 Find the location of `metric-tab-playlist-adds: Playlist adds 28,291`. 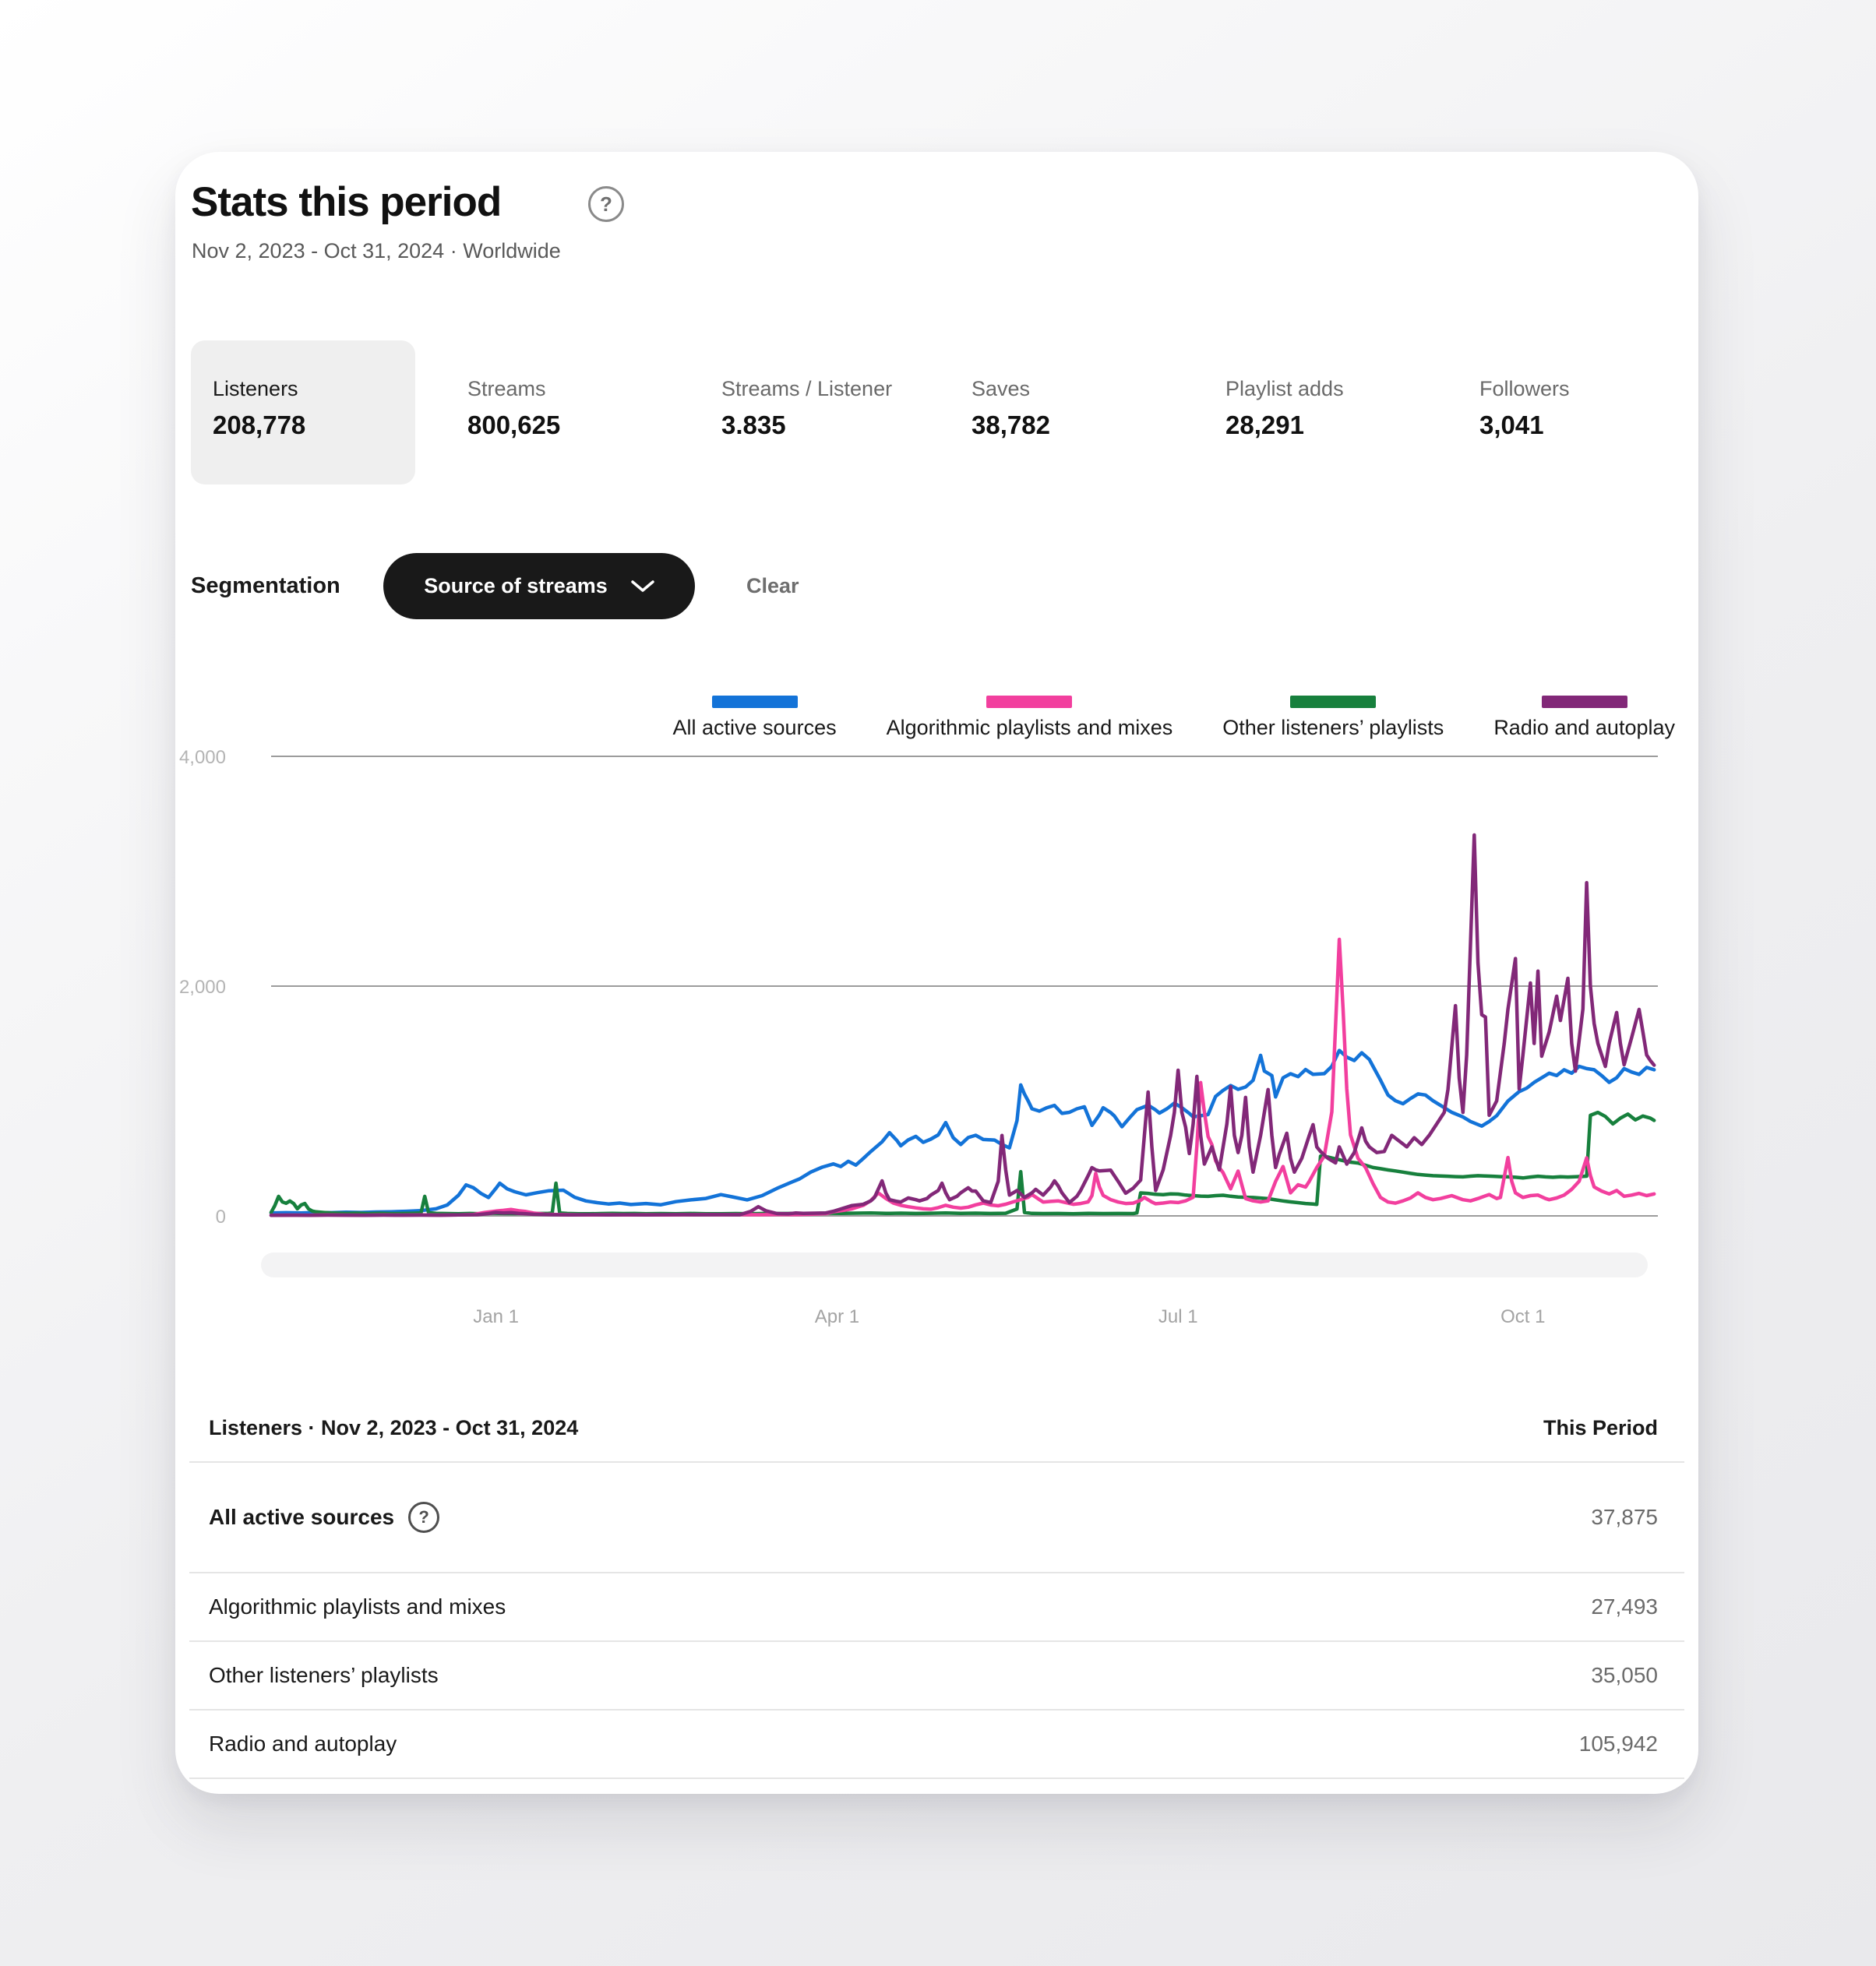

metric-tab-playlist-adds: Playlist adds 28,291 is located at coordinates (1284, 412).